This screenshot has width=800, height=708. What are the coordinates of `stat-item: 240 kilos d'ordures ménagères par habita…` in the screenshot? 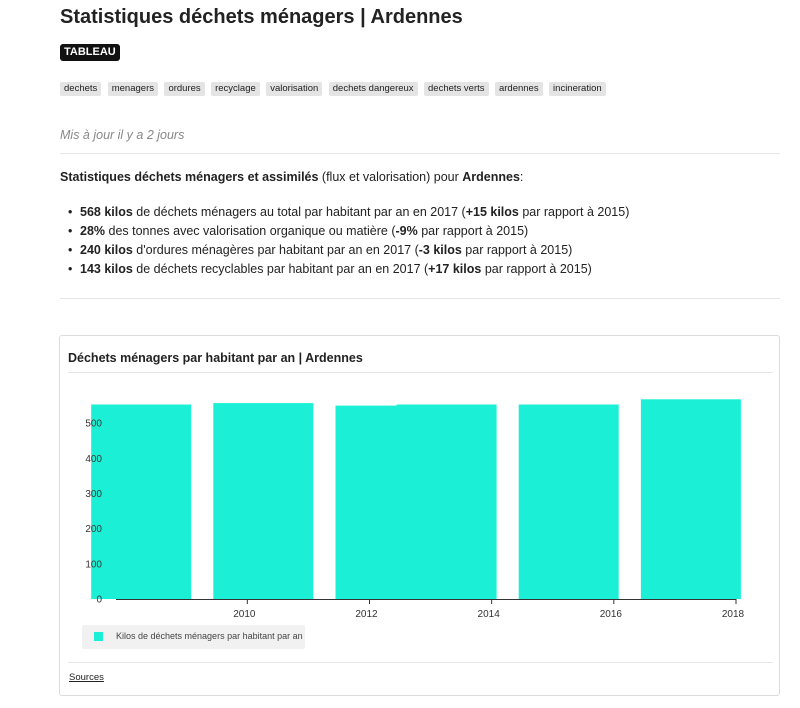 It's located at (344, 250).